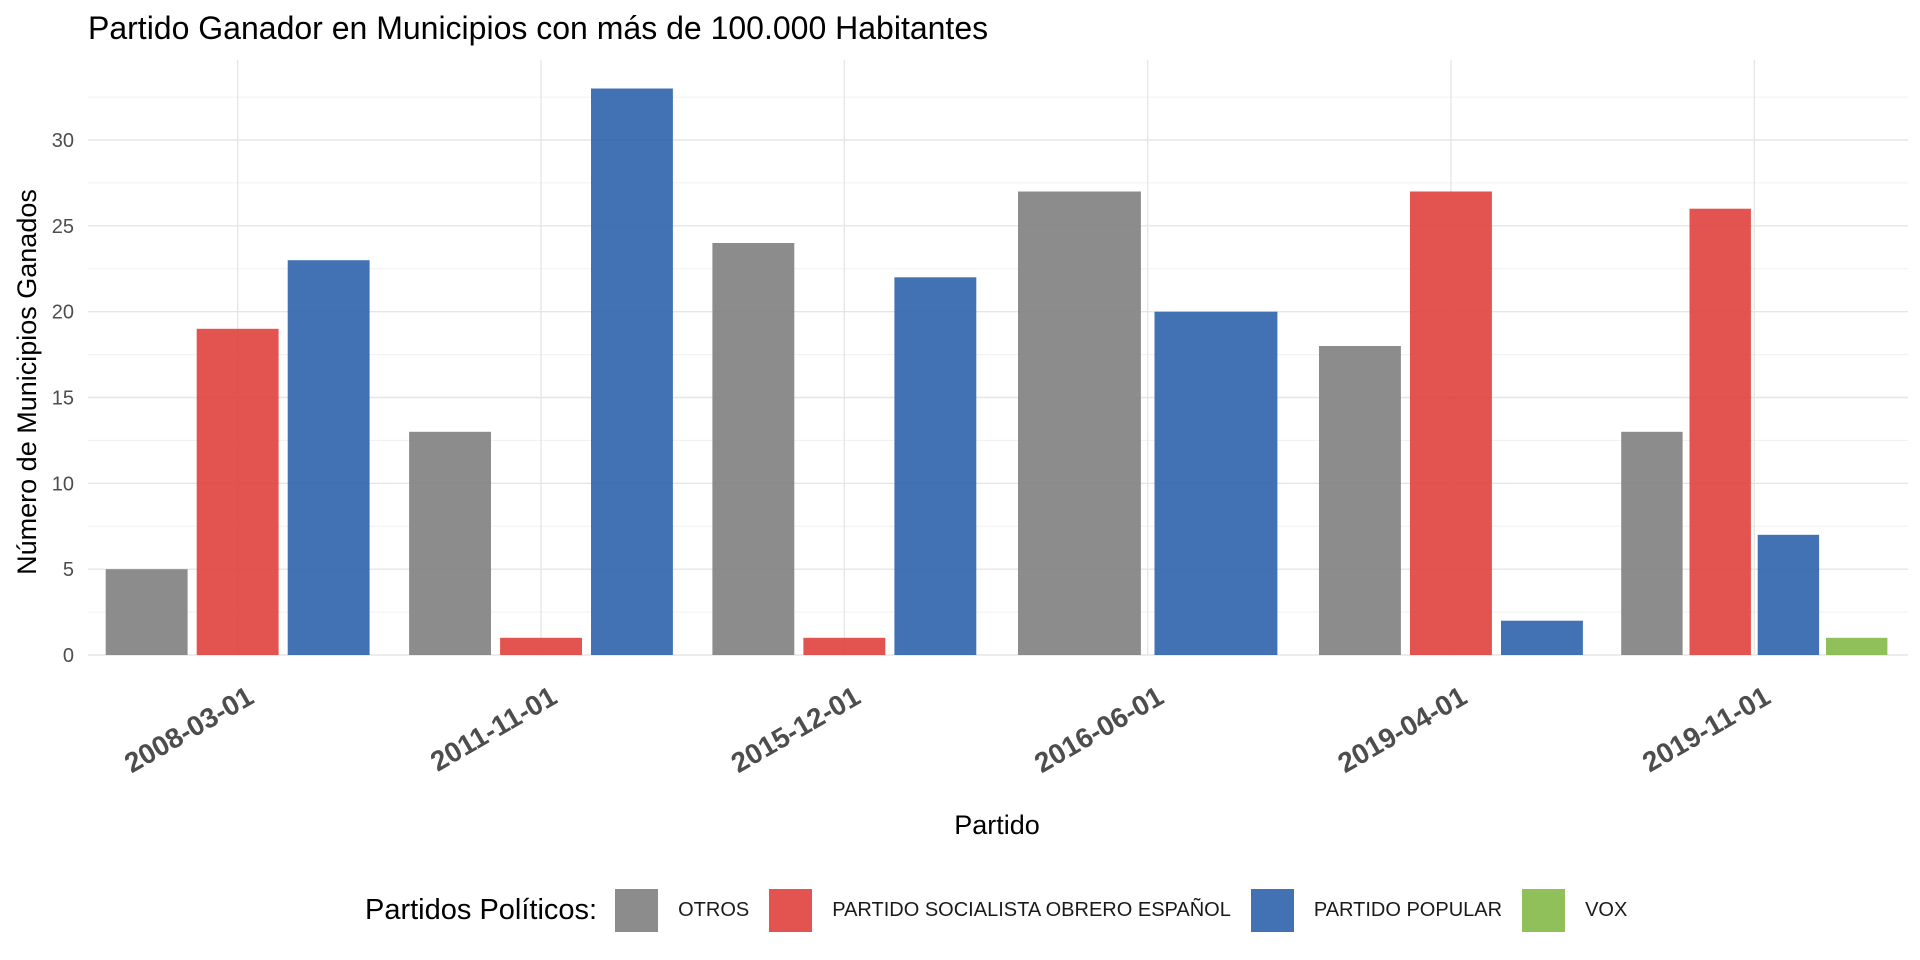  I want to click on legend-label: PARTIDO SOCIALISTA OBRERO ESPAÑOL, so click(1031, 909).